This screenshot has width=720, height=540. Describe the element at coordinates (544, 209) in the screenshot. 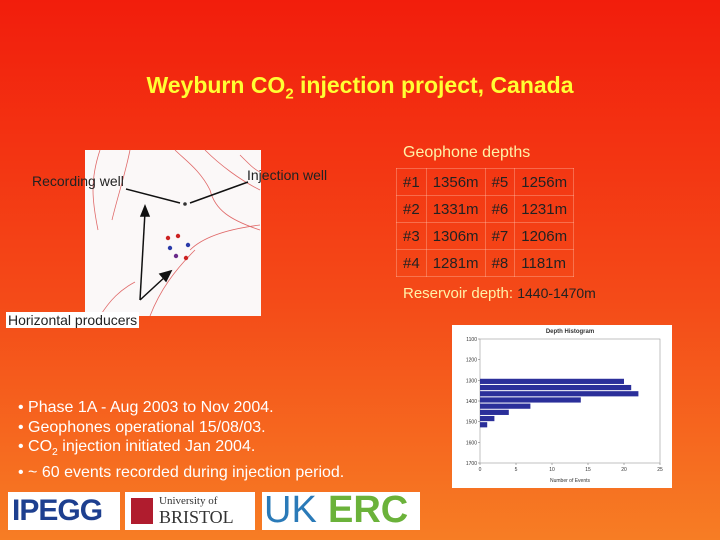

I see `table-cell: 1231m` at that location.